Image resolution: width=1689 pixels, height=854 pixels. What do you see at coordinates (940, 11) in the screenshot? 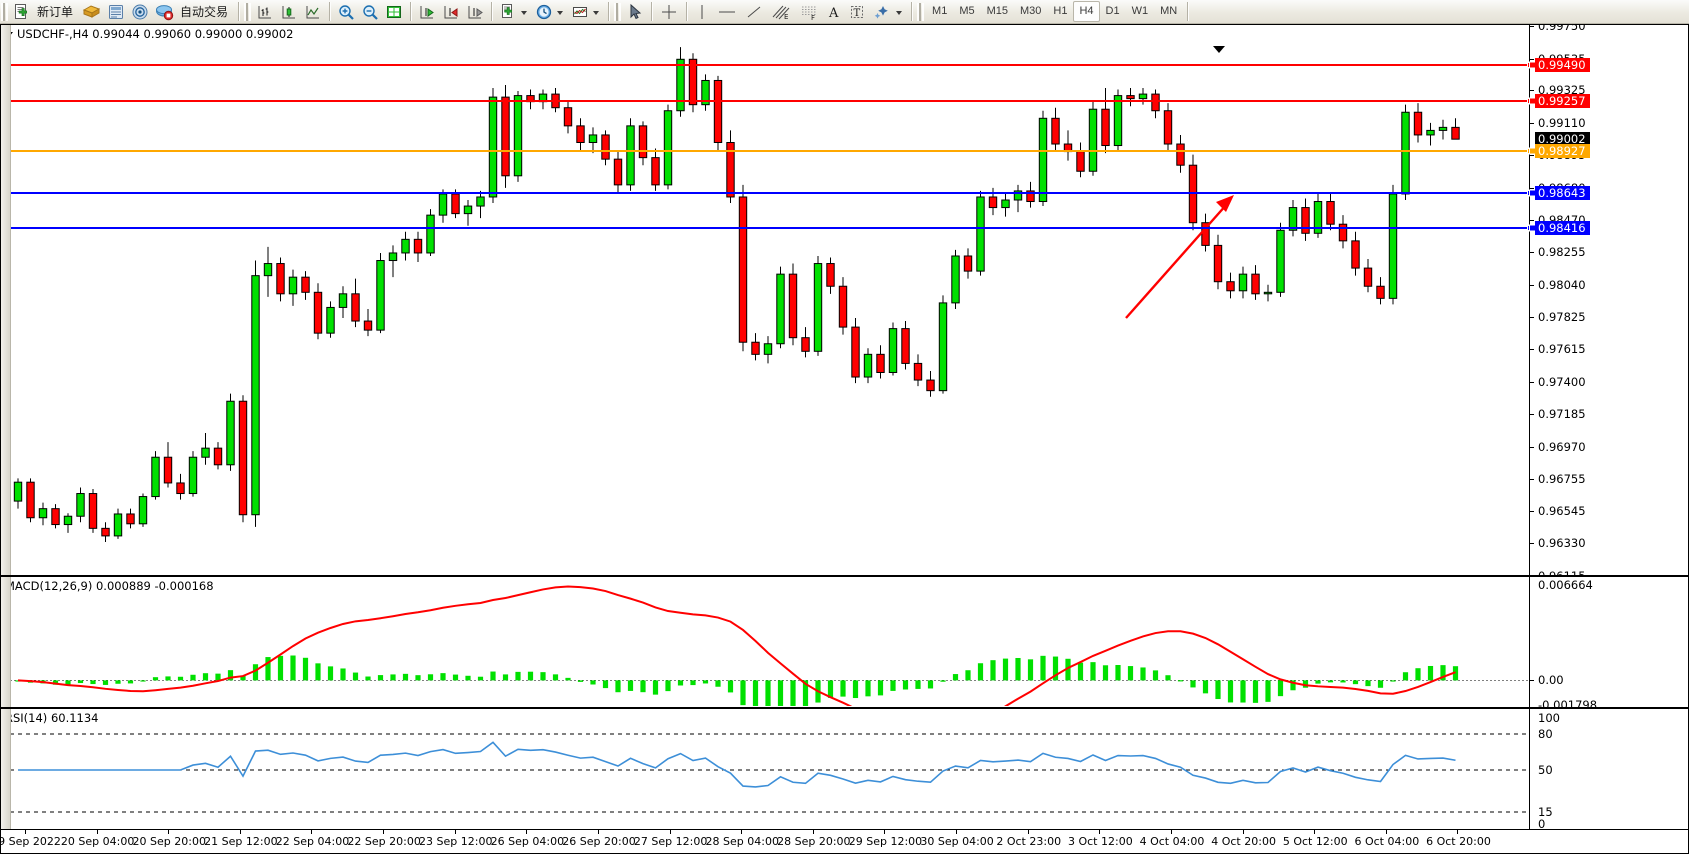
I see `timeframe-m1: M1` at bounding box center [940, 11].